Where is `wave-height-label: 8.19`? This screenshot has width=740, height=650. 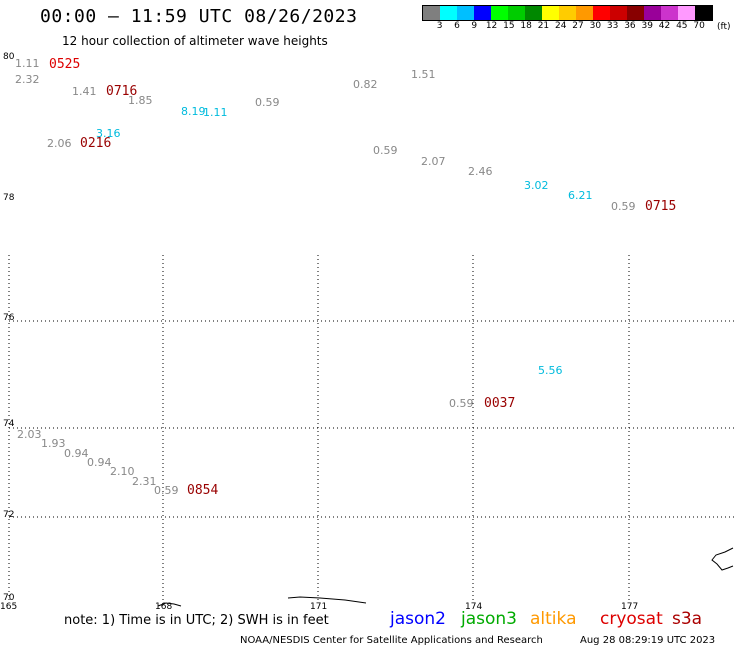 wave-height-label: 8.19 is located at coordinates (193, 111).